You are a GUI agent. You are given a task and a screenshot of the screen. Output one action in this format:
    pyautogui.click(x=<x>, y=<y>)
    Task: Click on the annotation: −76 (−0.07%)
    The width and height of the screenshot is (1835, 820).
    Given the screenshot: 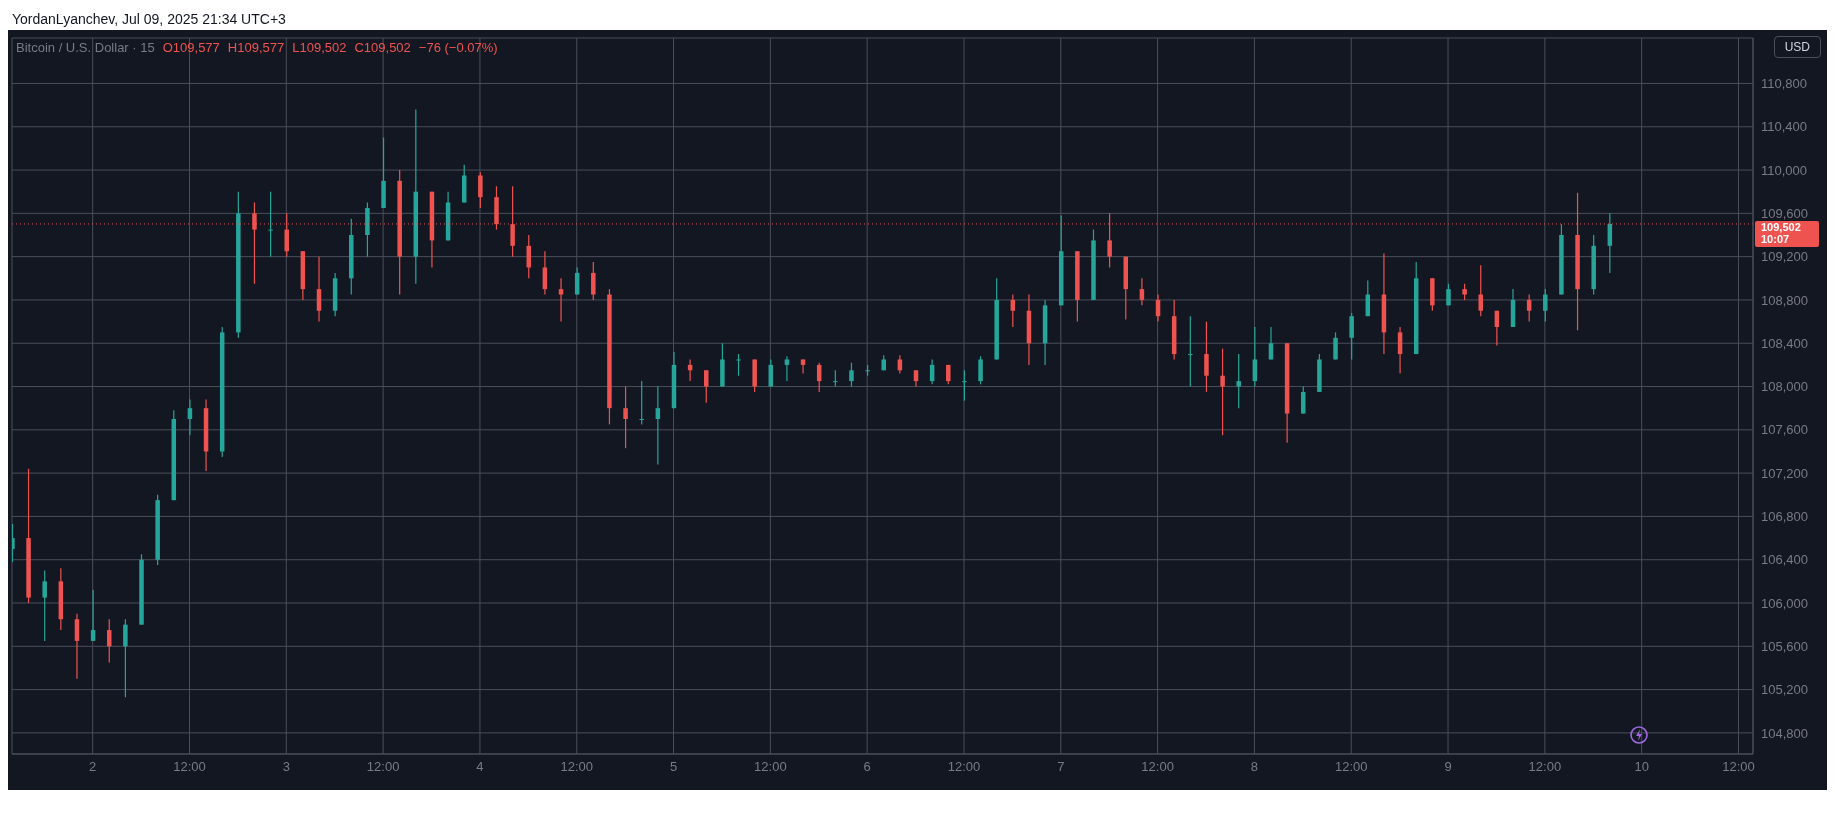 What is the action you would take?
    pyautogui.click(x=458, y=47)
    